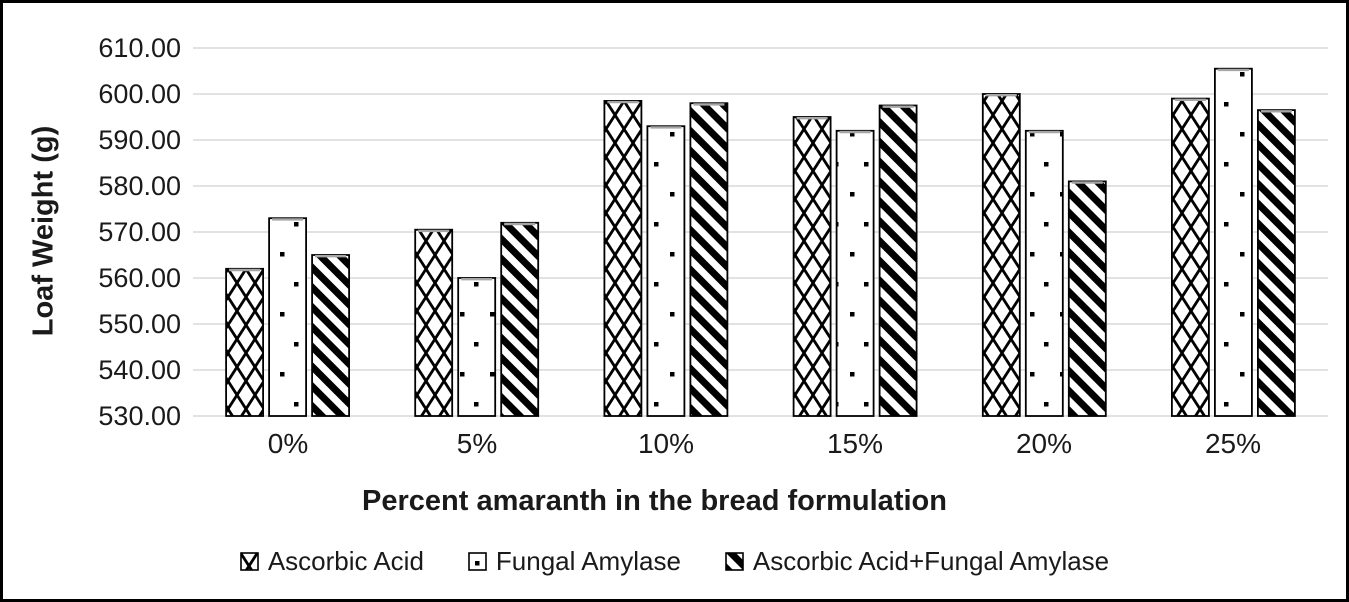  What do you see at coordinates (1087, 298) in the screenshot?
I see `bar-diagonal-stripes-20%` at bounding box center [1087, 298].